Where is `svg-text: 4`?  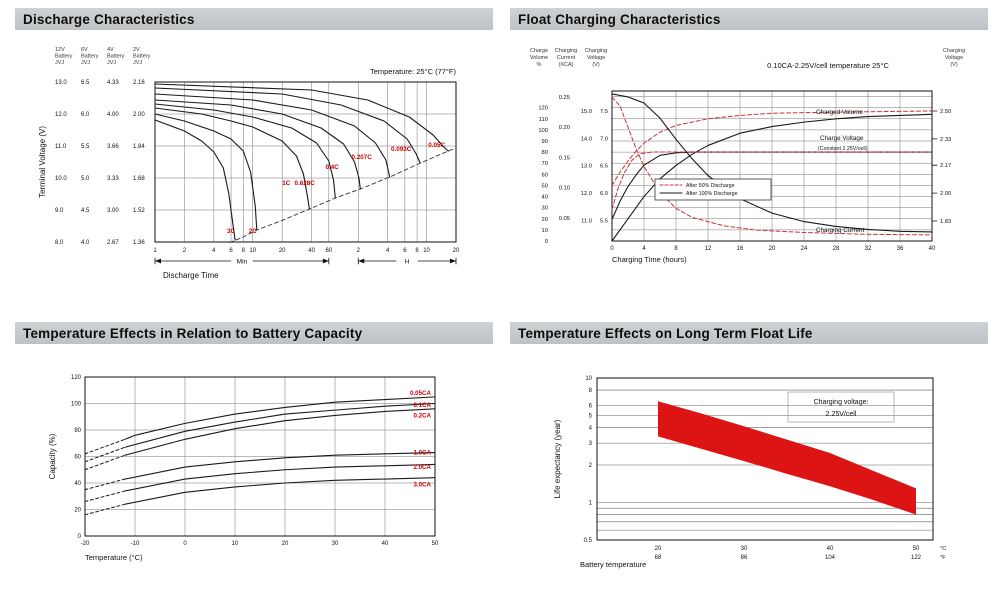 svg-text: 4 is located at coordinates (388, 251).